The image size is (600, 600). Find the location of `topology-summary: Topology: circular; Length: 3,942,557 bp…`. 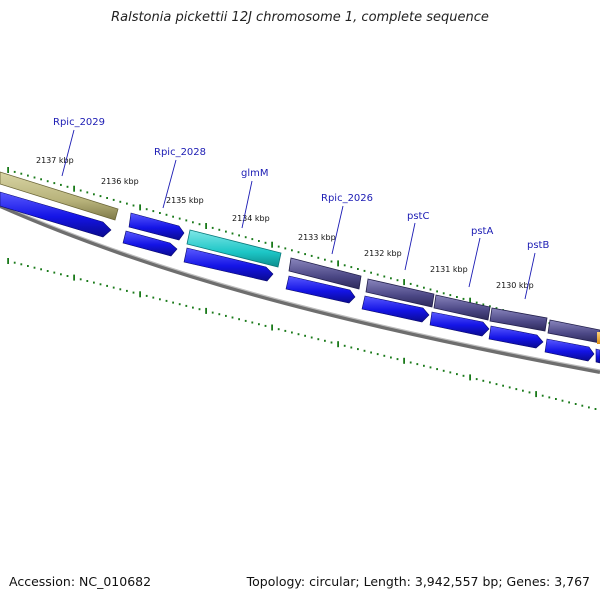

topology-summary: Topology: circular; Length: 3,942,557 bp… is located at coordinates (418, 581).